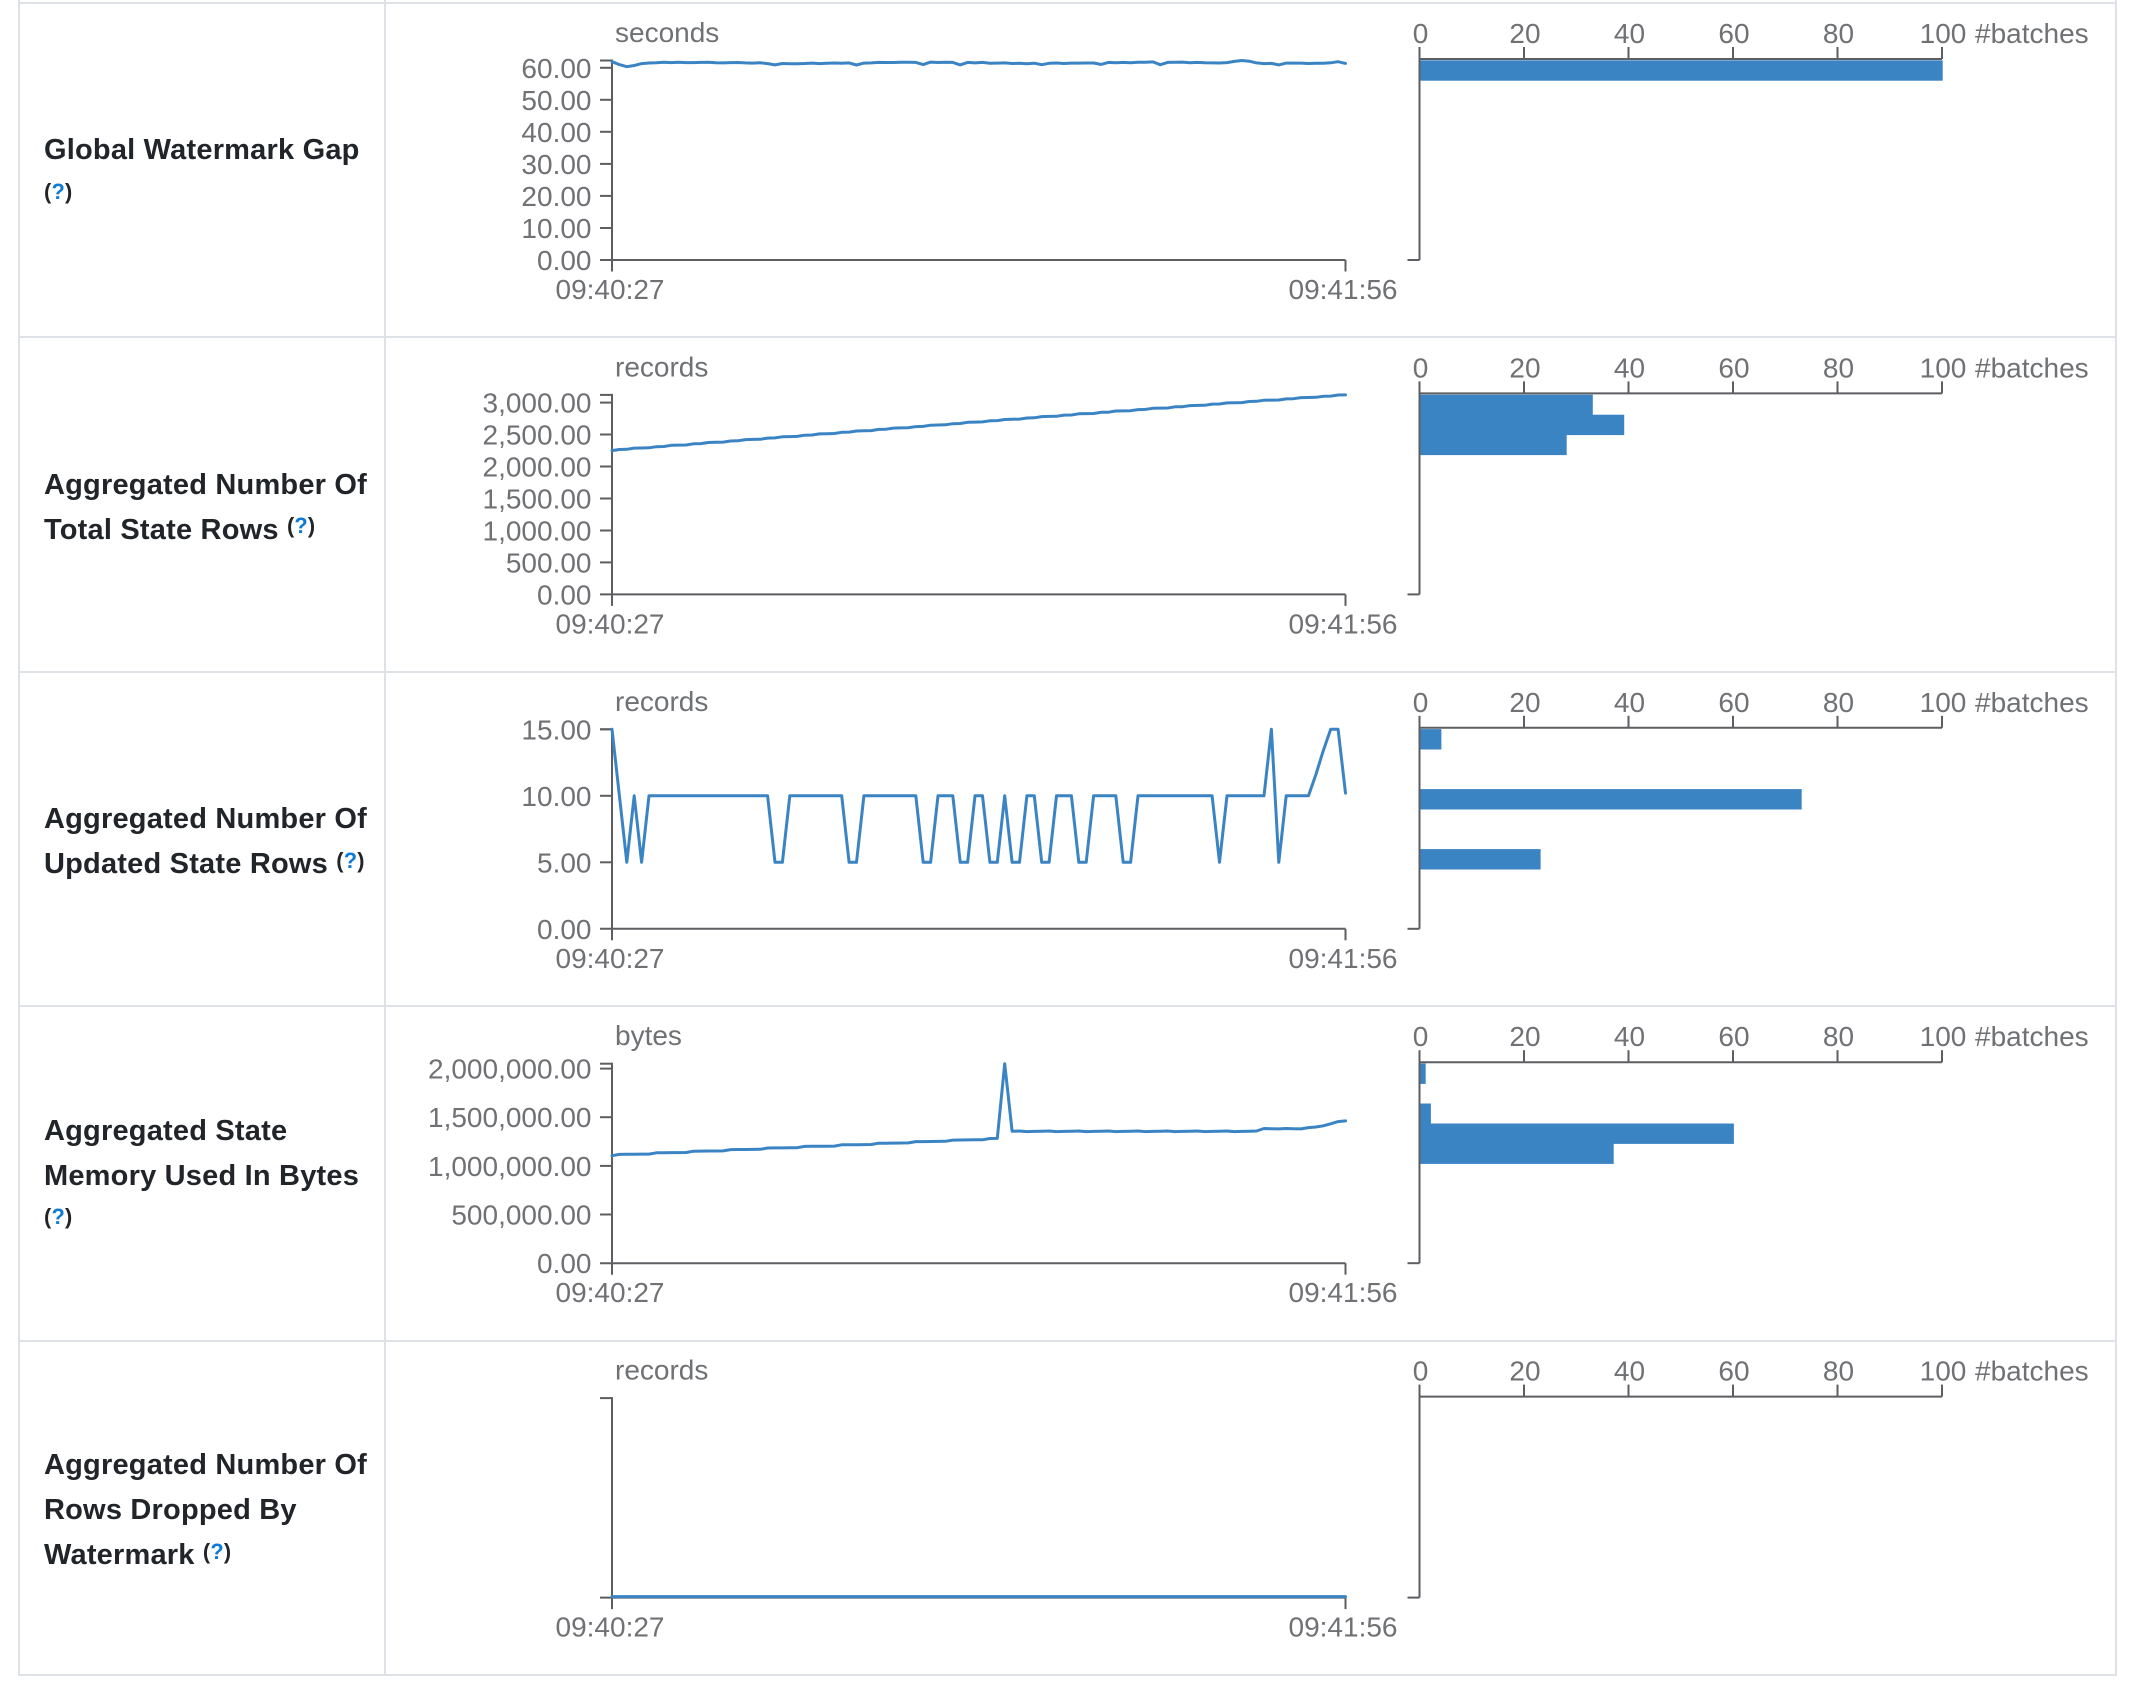 This screenshot has height=1686, width=2132. What do you see at coordinates (537, 403) in the screenshot?
I see `svg-text: 3,000.00` at bounding box center [537, 403].